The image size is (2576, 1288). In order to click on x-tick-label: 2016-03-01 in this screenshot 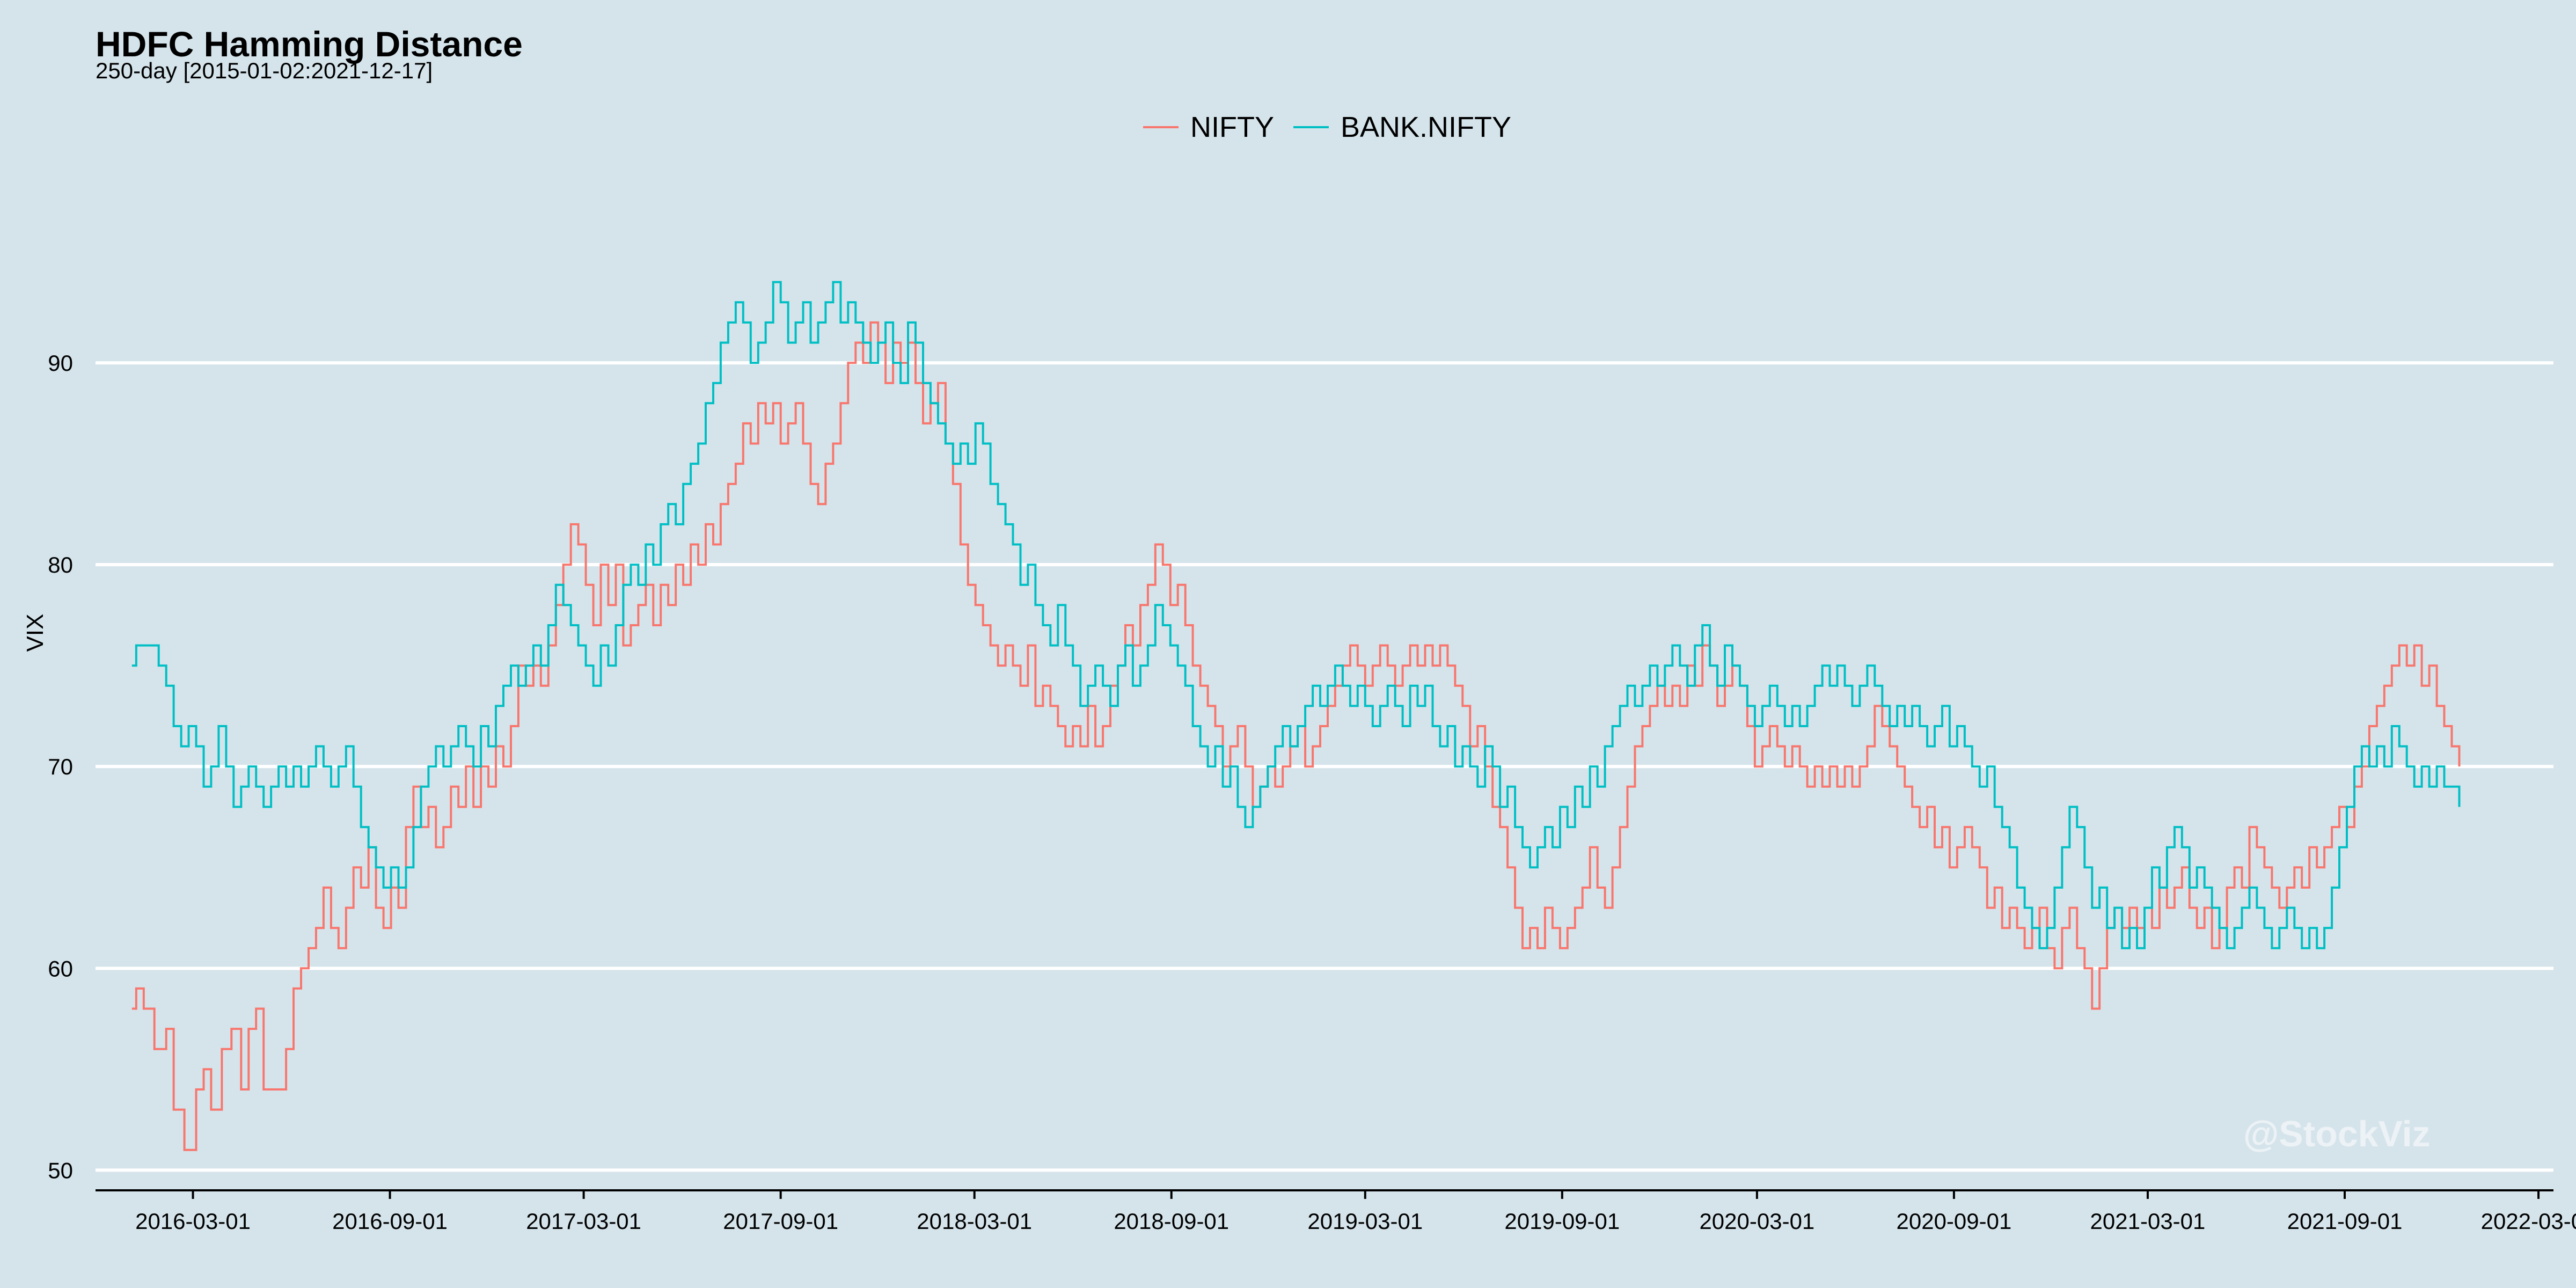, I will do `click(193, 1221)`.